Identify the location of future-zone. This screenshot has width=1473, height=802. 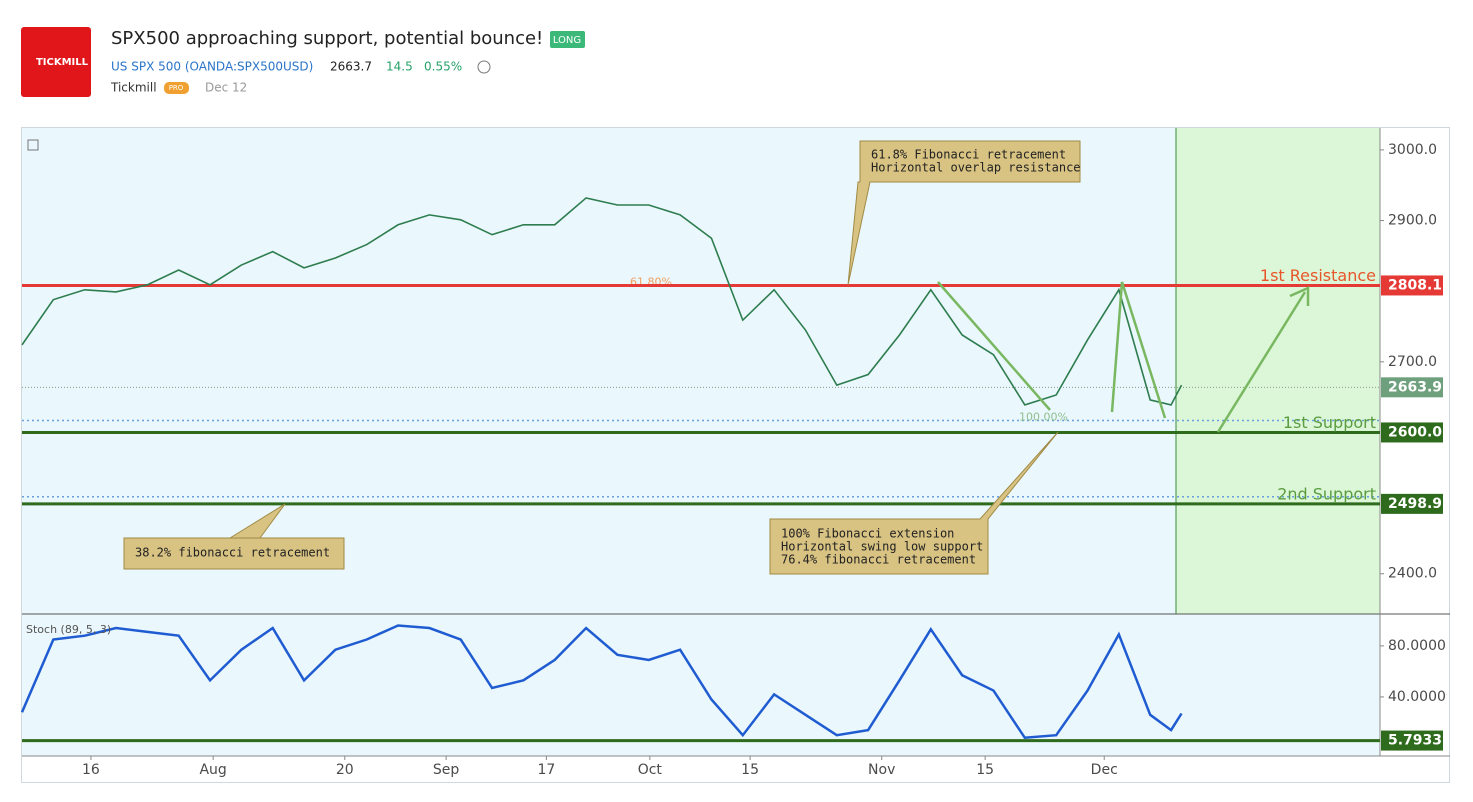
(1278, 371).